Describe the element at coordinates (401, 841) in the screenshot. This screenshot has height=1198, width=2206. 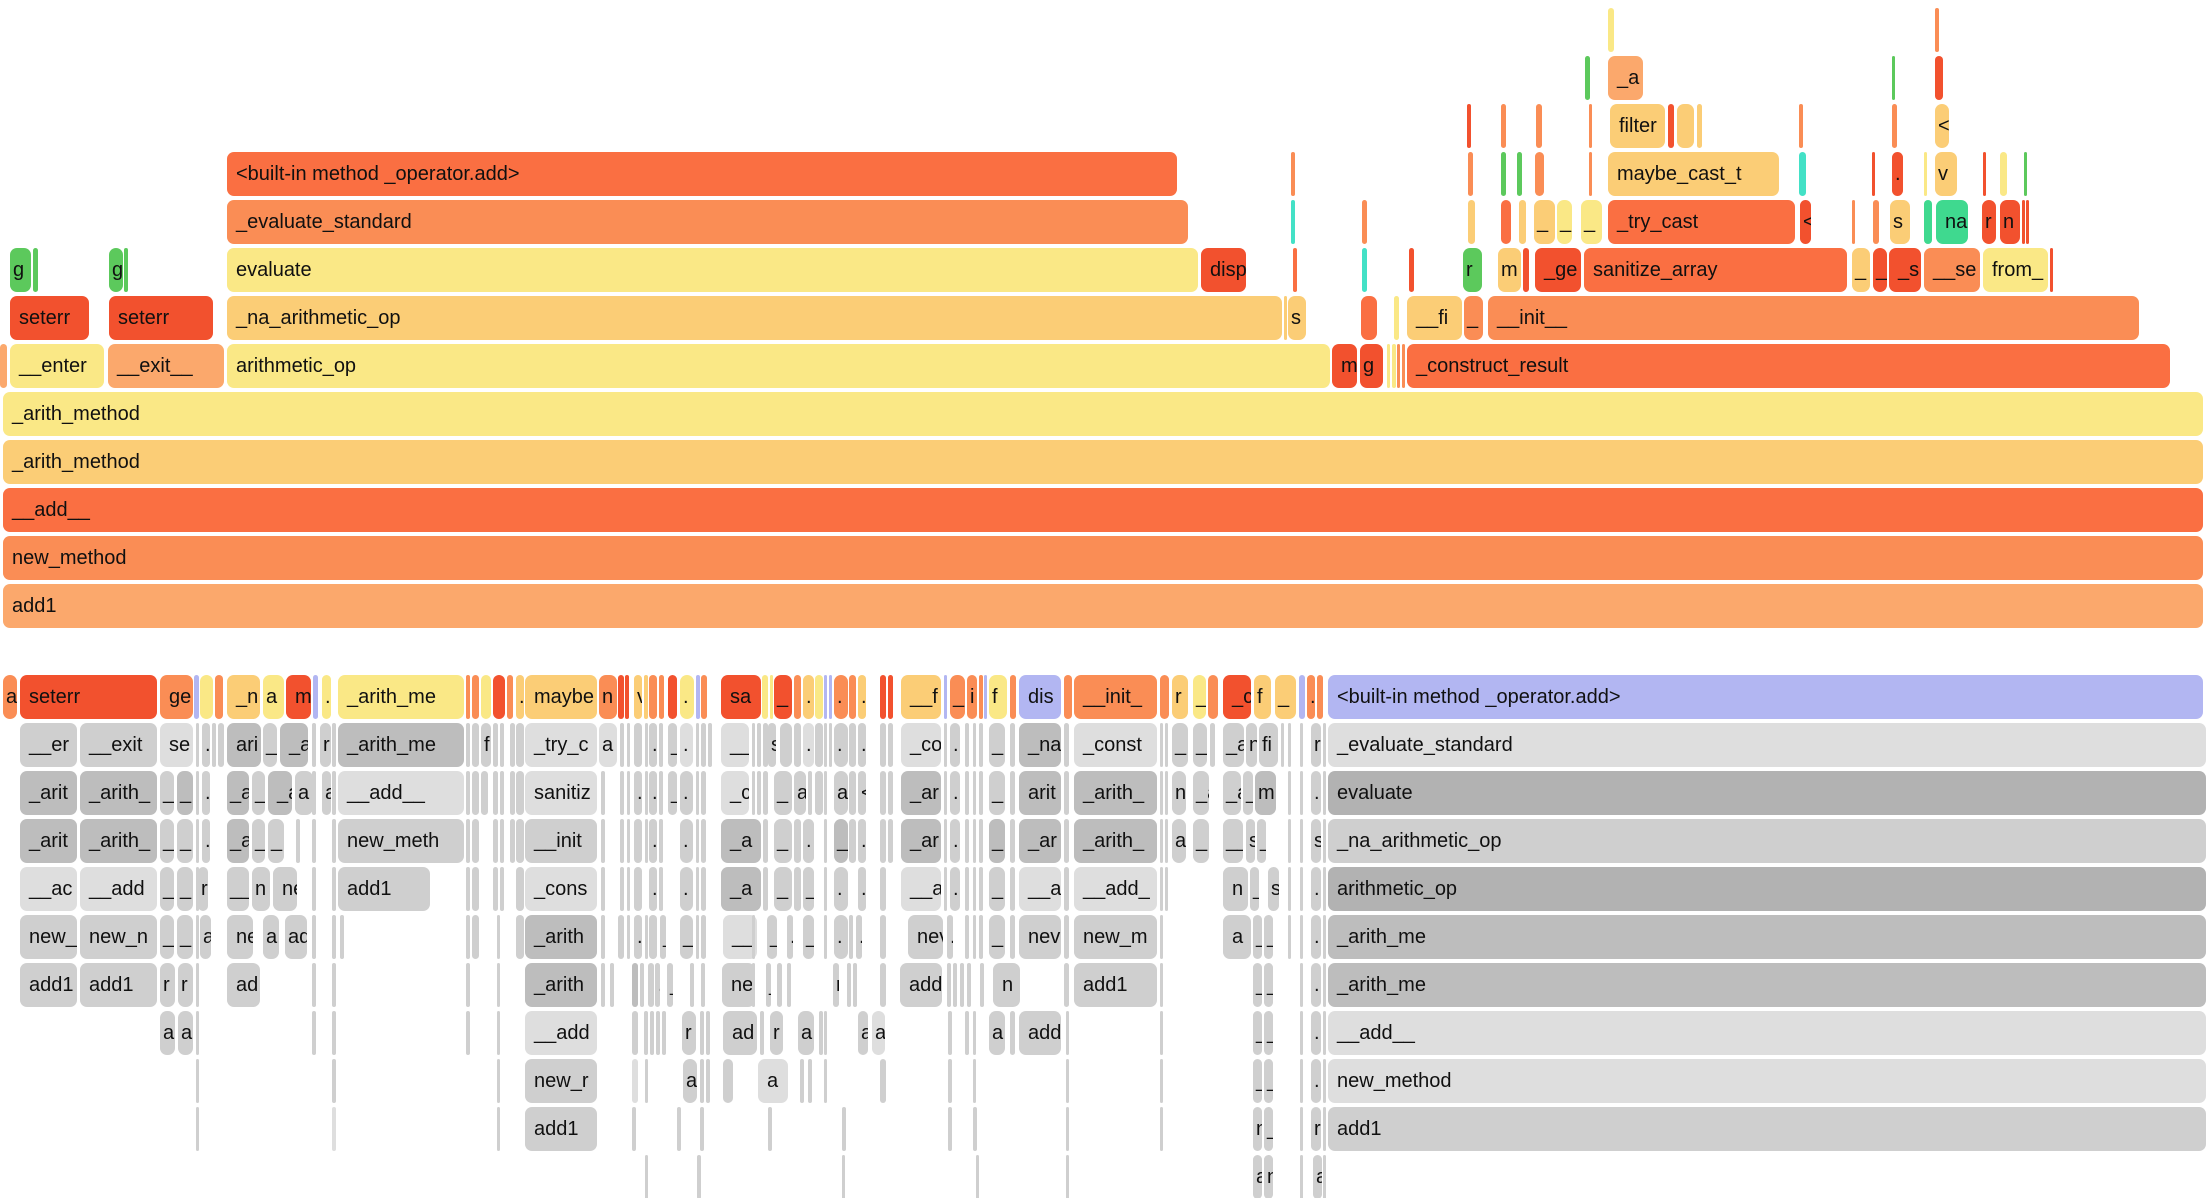
I see `flame-frame: new_meth` at that location.